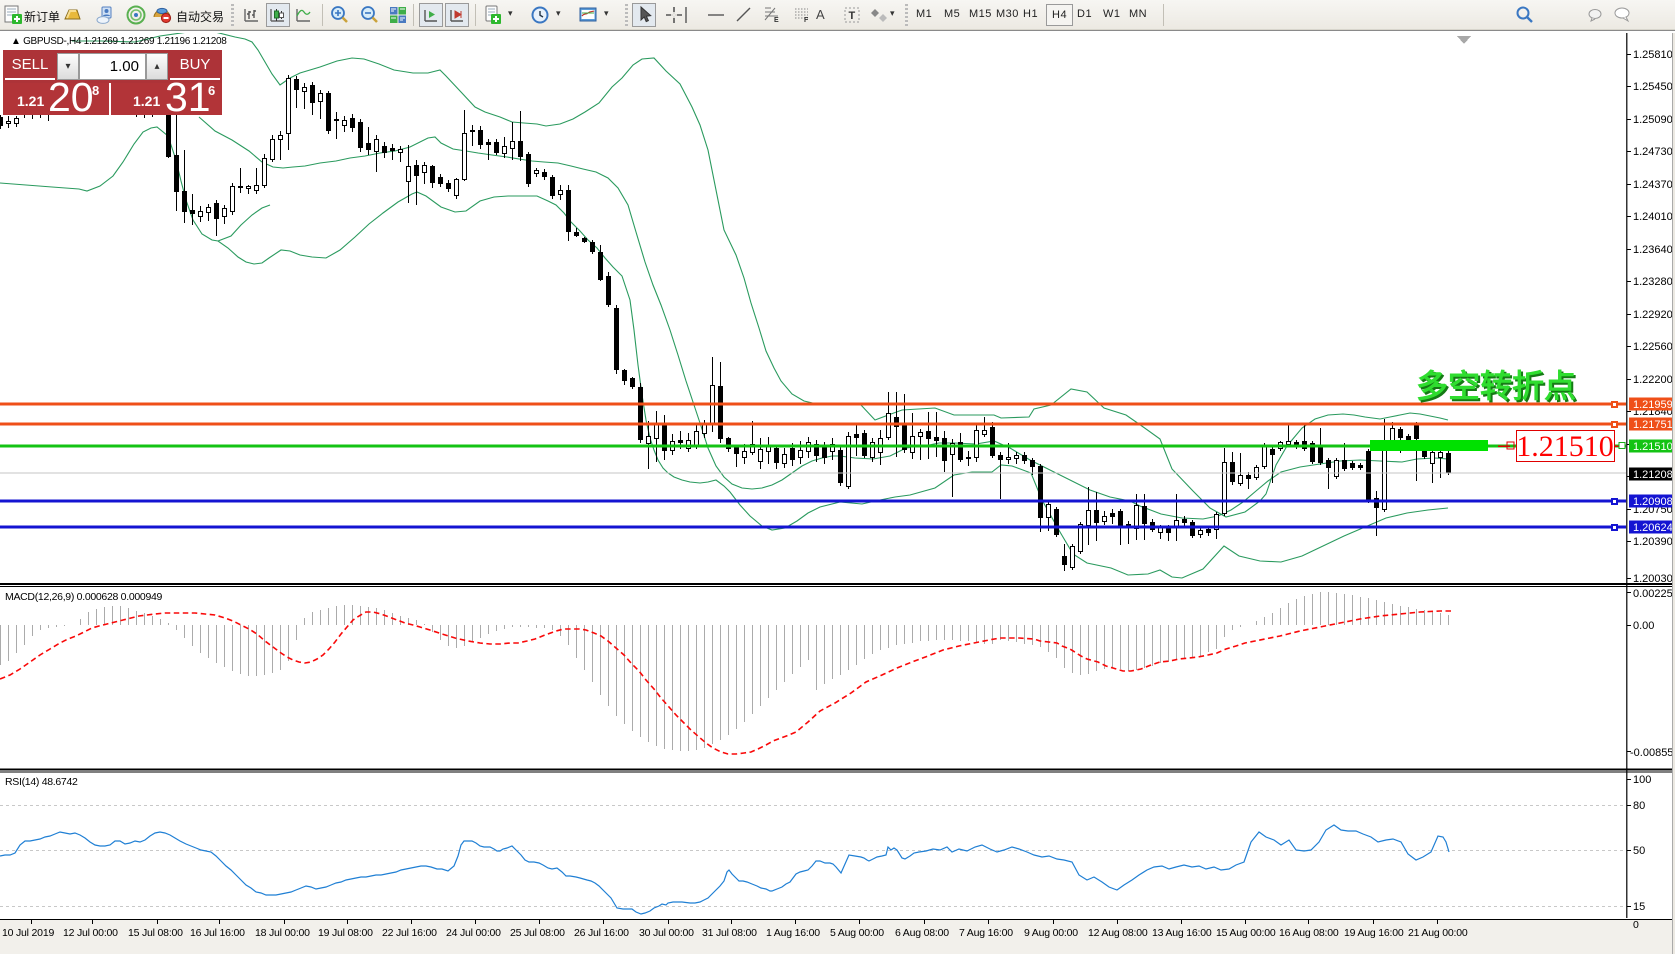  Describe the element at coordinates (806, 20) in the screenshot. I see `svg-text: F` at that location.